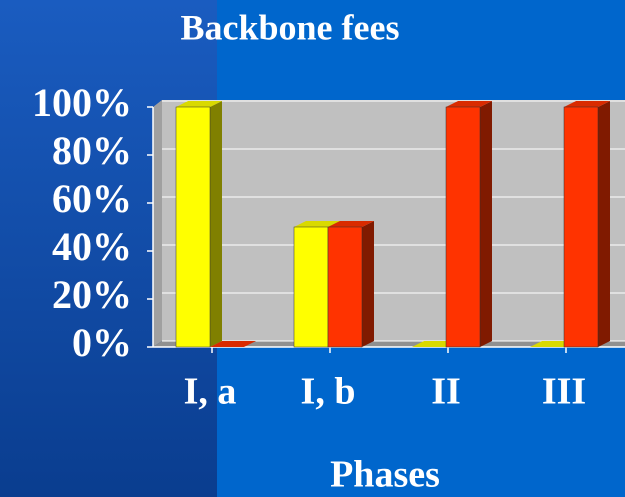 This screenshot has height=497, width=625. I want to click on y-tick-label: 0%, so click(102, 342).